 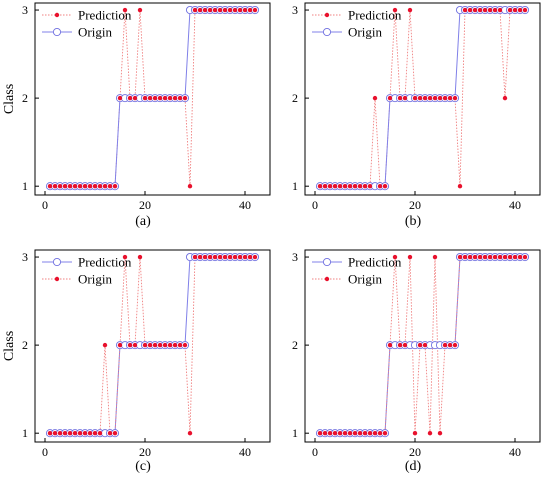 I want to click on panel-label: (b), so click(x=413, y=221).